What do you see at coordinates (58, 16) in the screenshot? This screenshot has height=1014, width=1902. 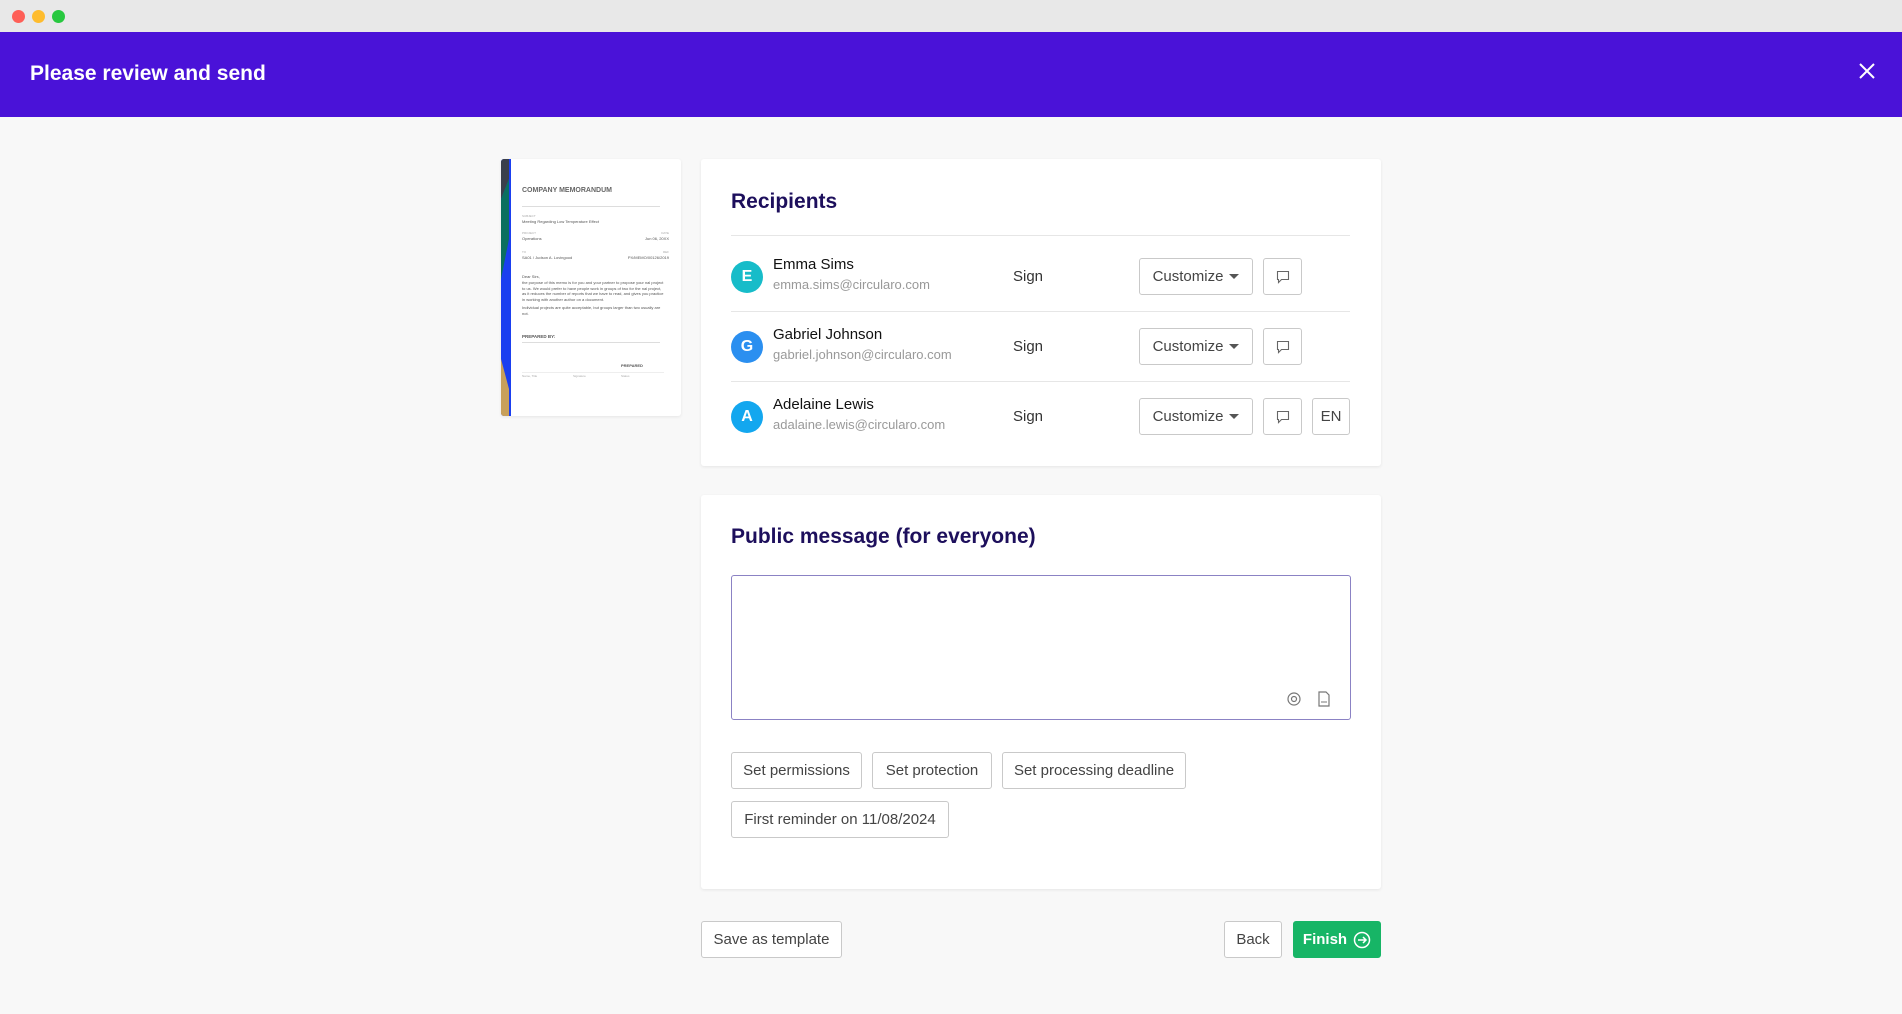 I see `maximize-window-button` at bounding box center [58, 16].